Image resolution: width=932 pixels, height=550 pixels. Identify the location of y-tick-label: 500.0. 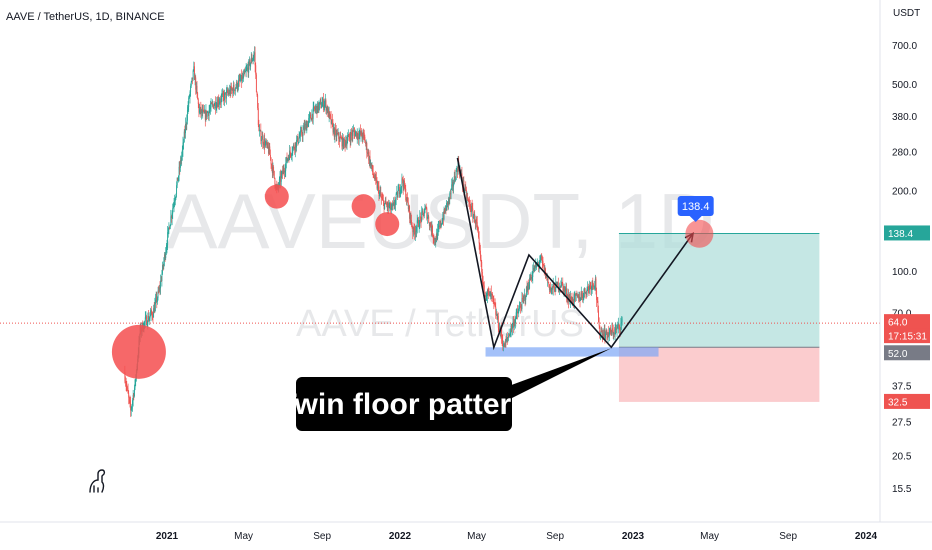
(904, 85).